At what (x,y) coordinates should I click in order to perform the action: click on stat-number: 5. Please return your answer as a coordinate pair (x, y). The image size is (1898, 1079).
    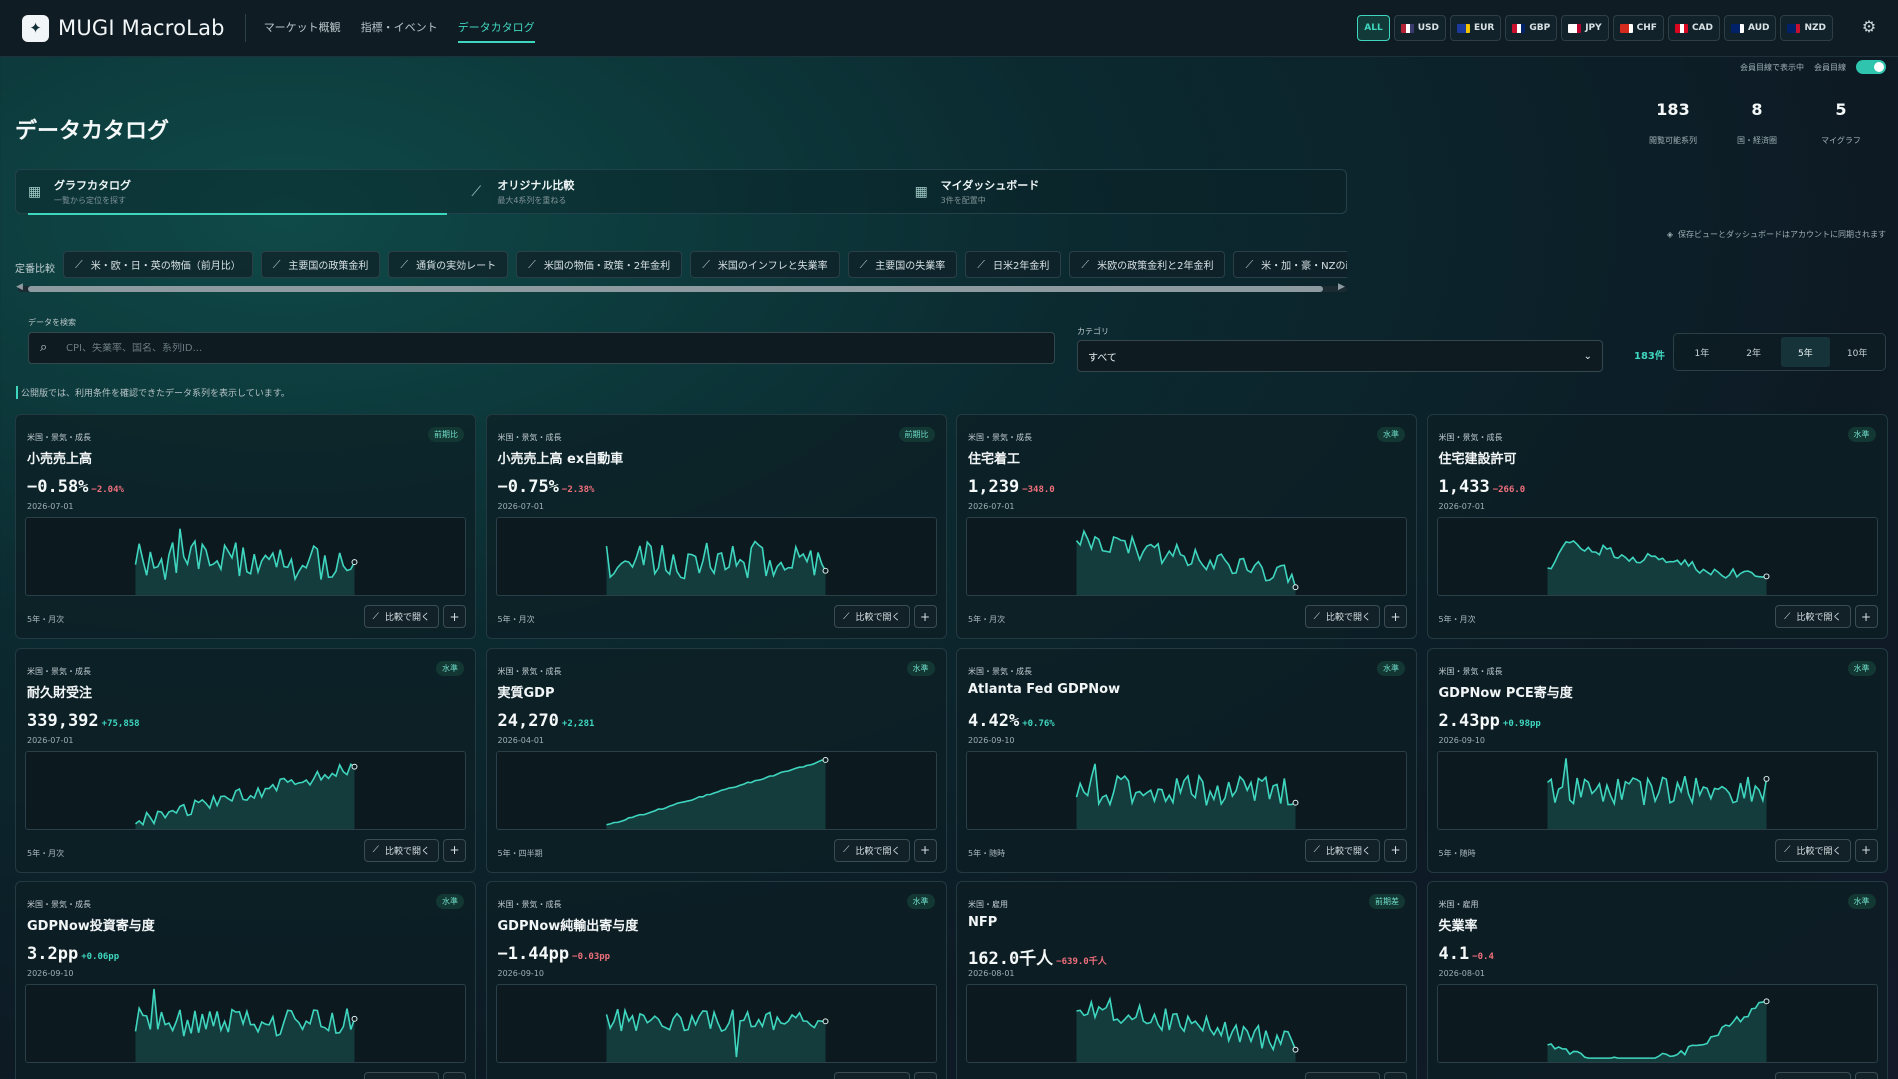
    Looking at the image, I should click on (1841, 109).